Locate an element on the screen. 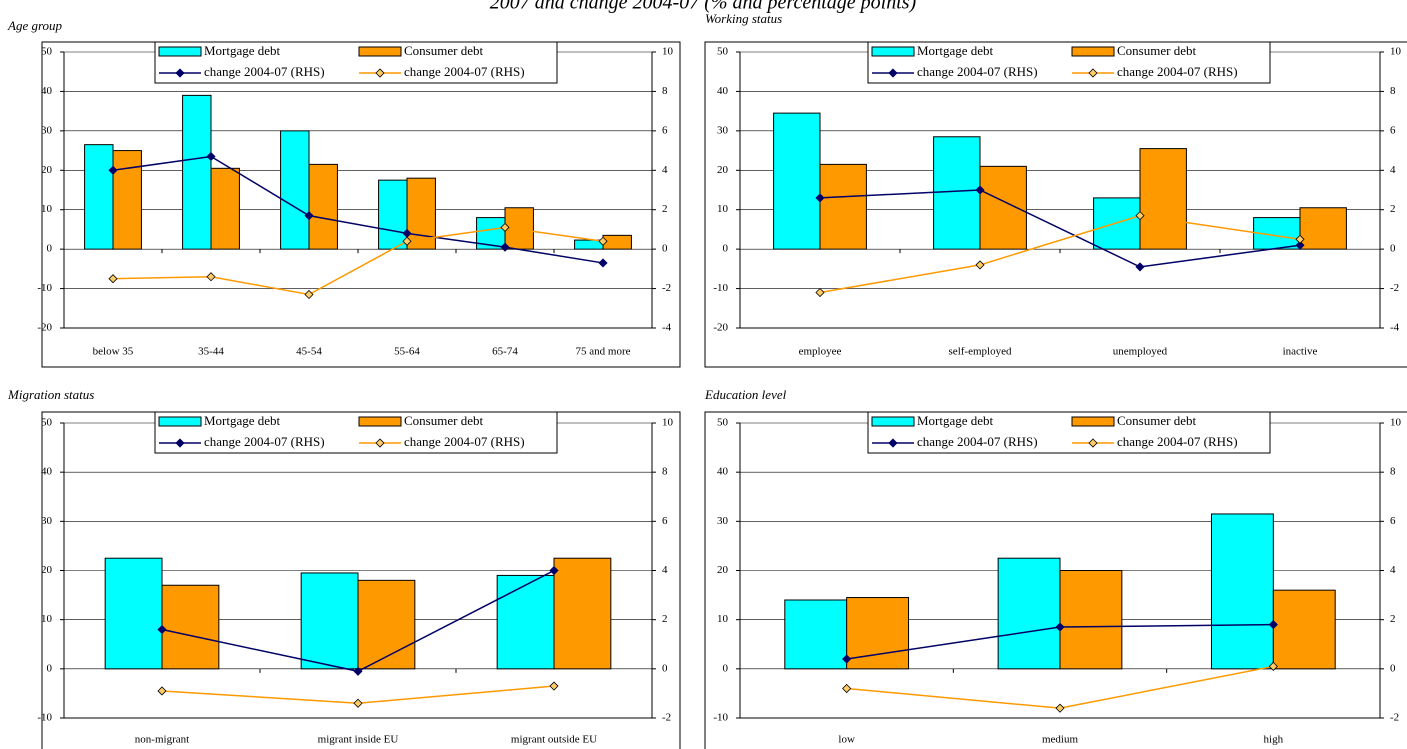  x-tick-label: inactive is located at coordinates (1300, 352).